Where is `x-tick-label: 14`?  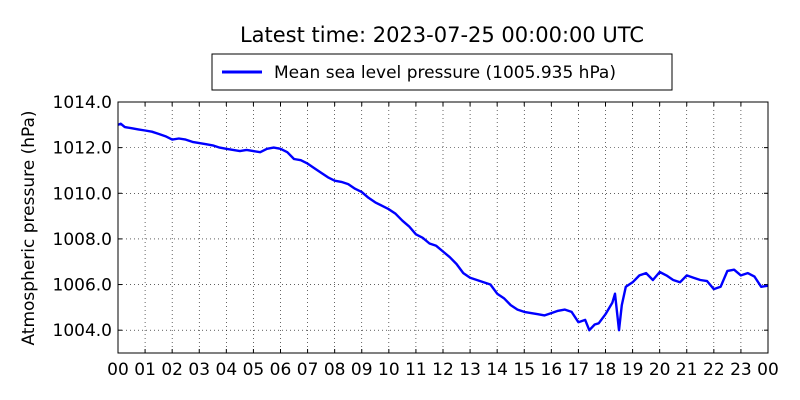 x-tick-label: 14 is located at coordinates (497, 370).